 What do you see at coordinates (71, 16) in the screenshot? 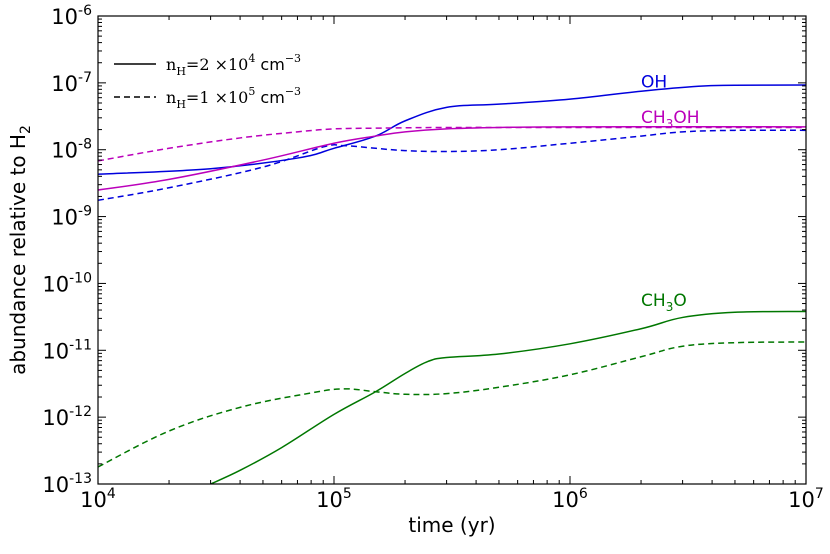
I see `y-tick-label: 10⁻⁶` at bounding box center [71, 16].